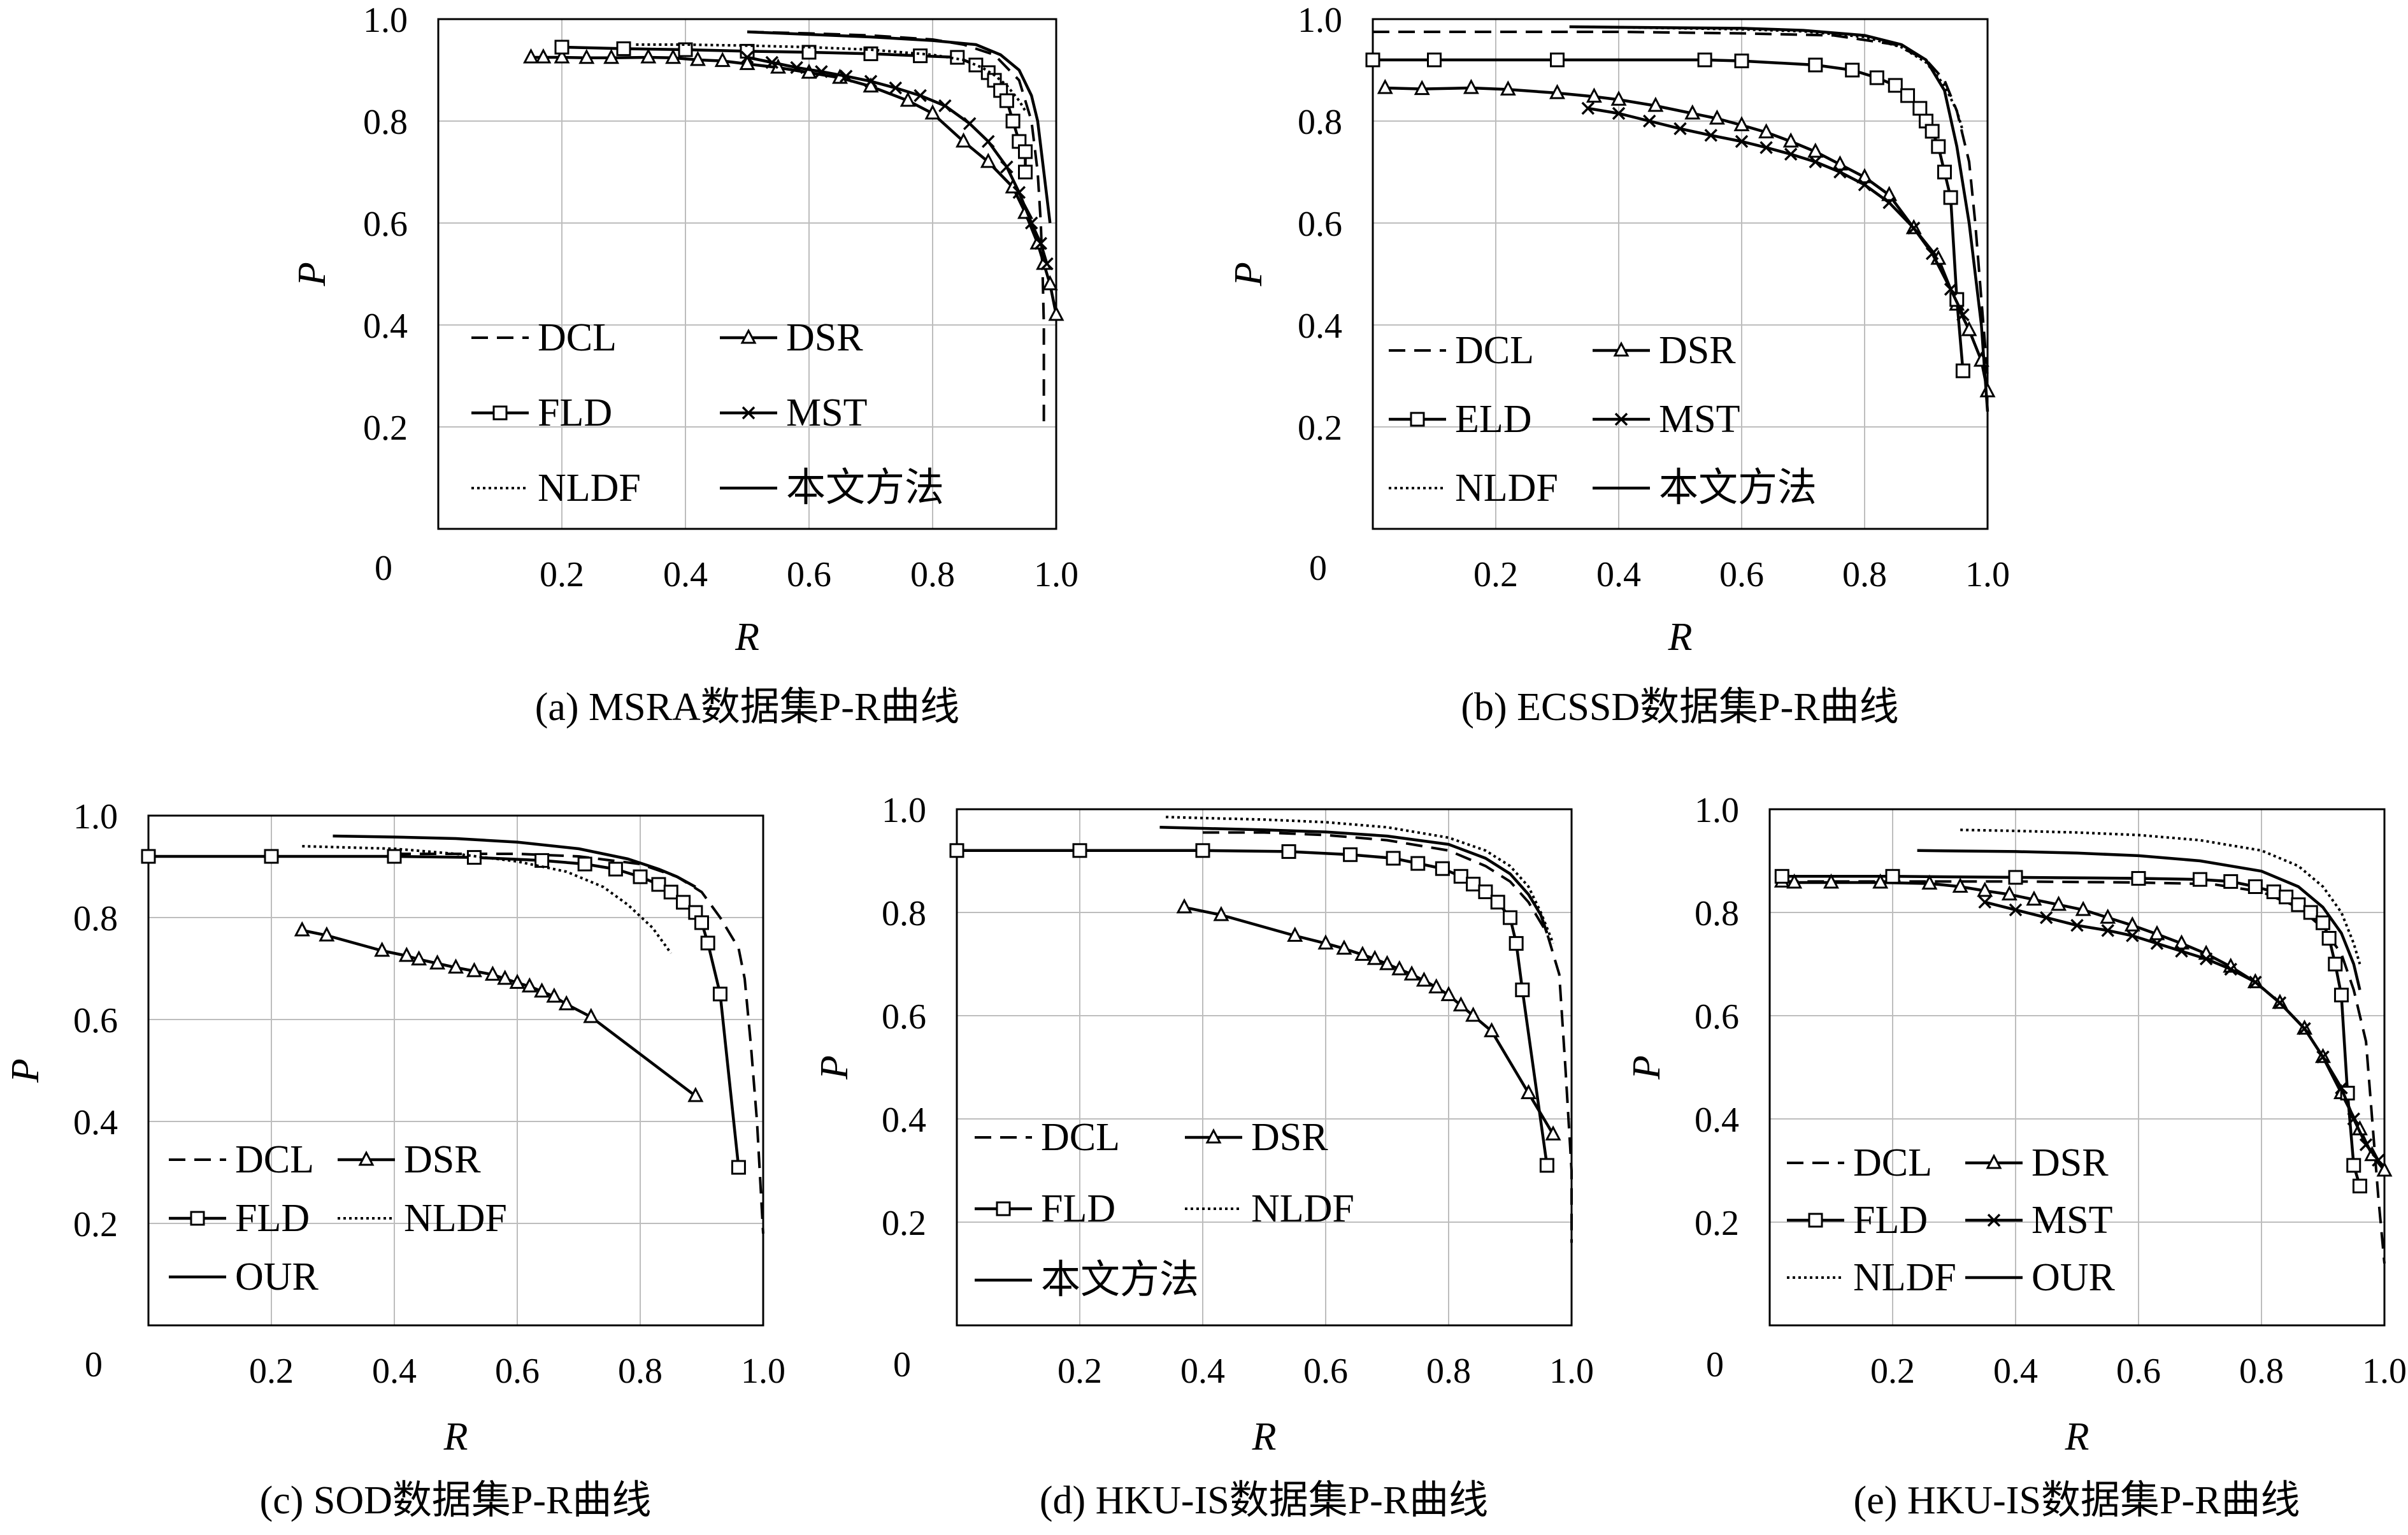  What do you see at coordinates (456, 1500) in the screenshot?
I see `chart-caption: (c) SOD数据集P-R曲线` at bounding box center [456, 1500].